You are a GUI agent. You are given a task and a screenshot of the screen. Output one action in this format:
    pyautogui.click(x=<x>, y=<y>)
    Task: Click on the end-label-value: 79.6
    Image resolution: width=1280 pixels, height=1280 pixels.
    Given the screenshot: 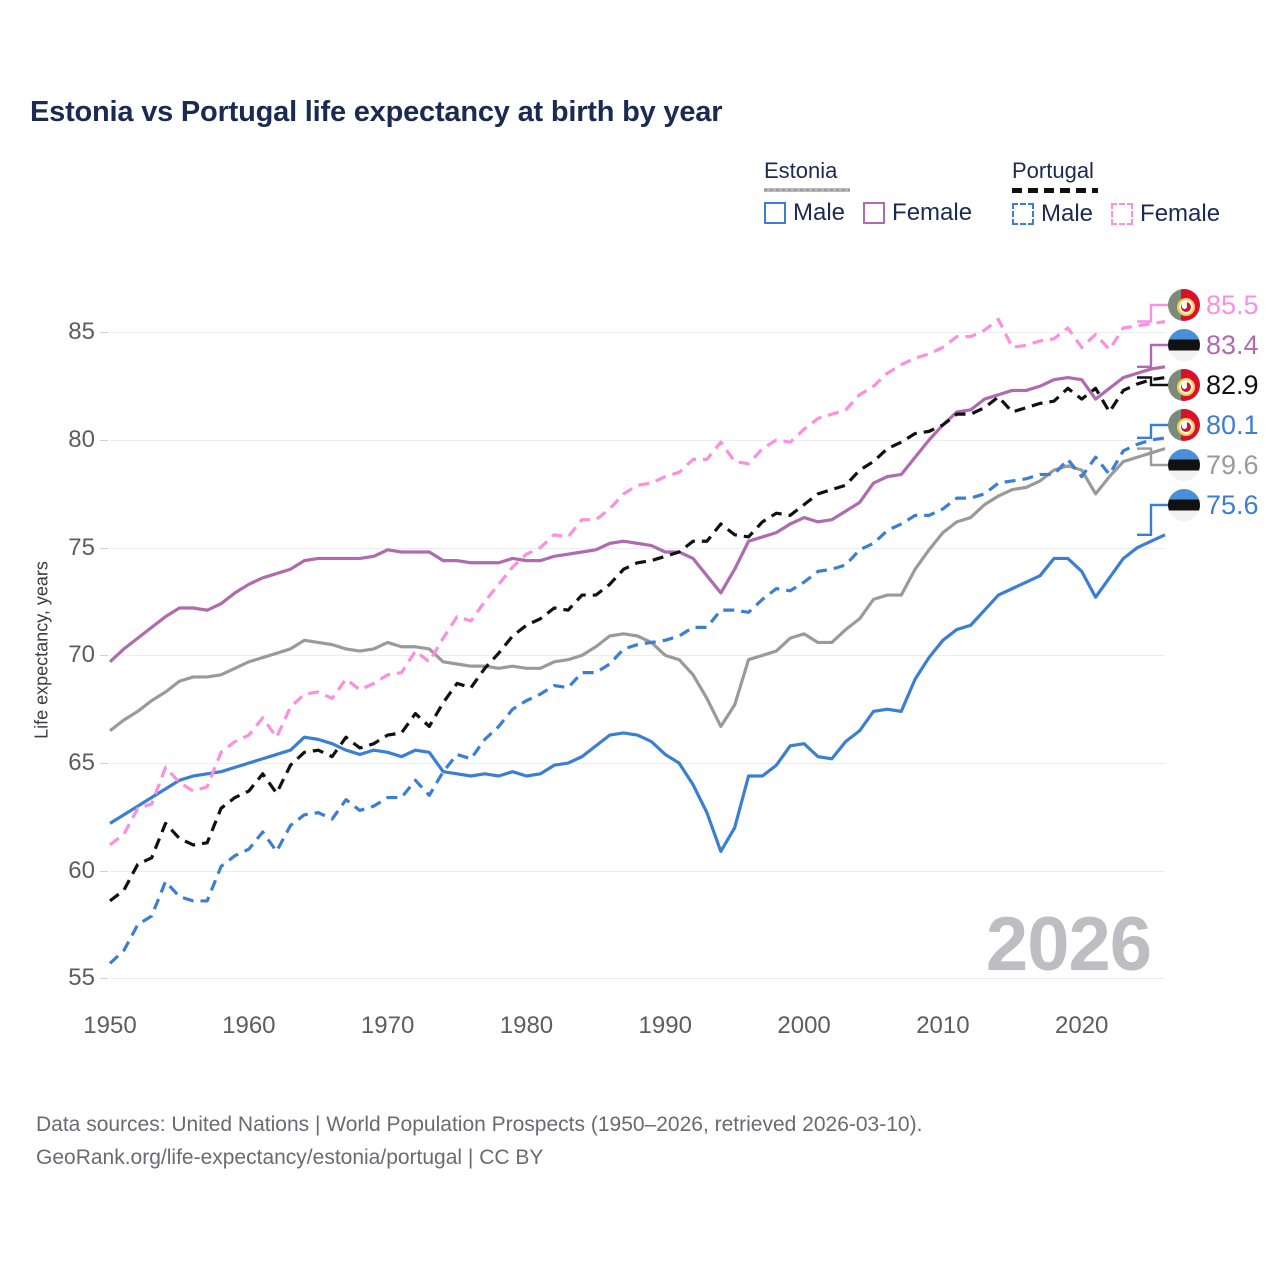 What is the action you would take?
    pyautogui.click(x=1232, y=464)
    